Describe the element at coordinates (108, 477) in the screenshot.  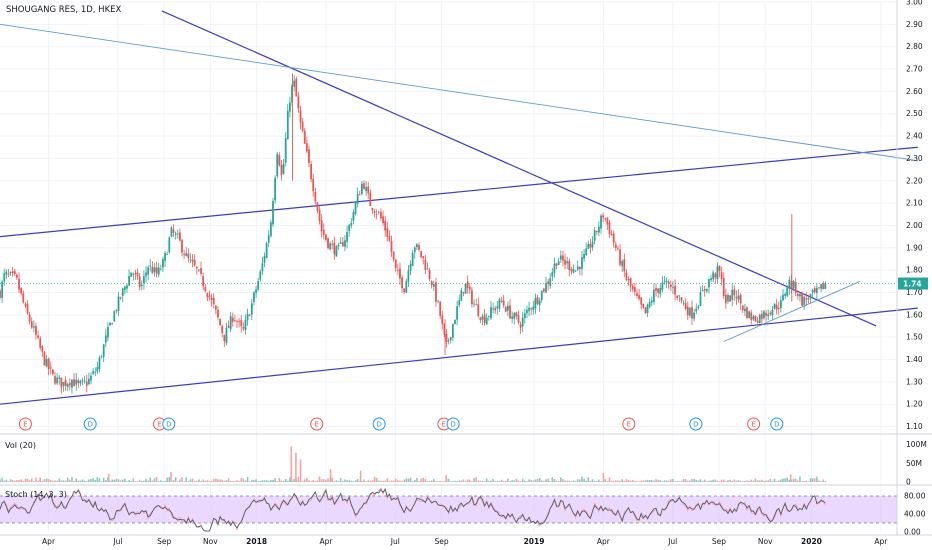
I see `volume-spike-bar` at that location.